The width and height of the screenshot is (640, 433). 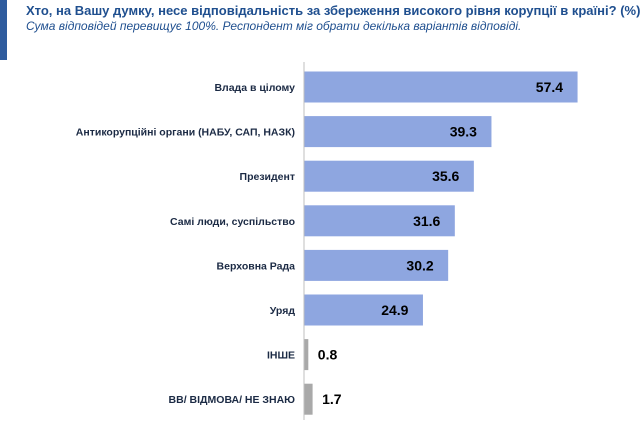 I want to click on left-accent-bar, so click(x=3, y=30).